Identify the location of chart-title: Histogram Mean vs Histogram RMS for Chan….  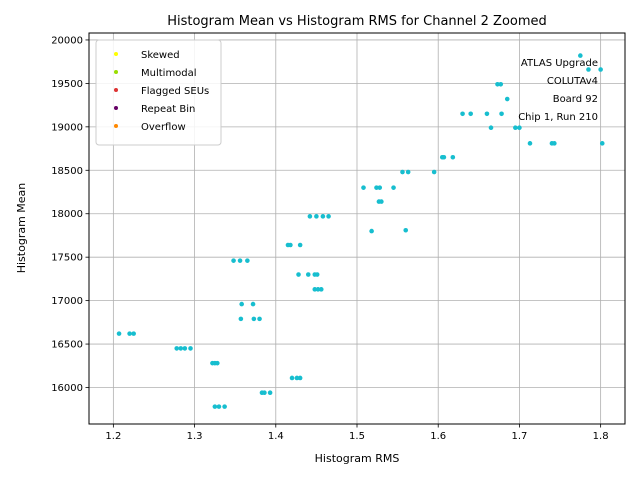
(357, 21).